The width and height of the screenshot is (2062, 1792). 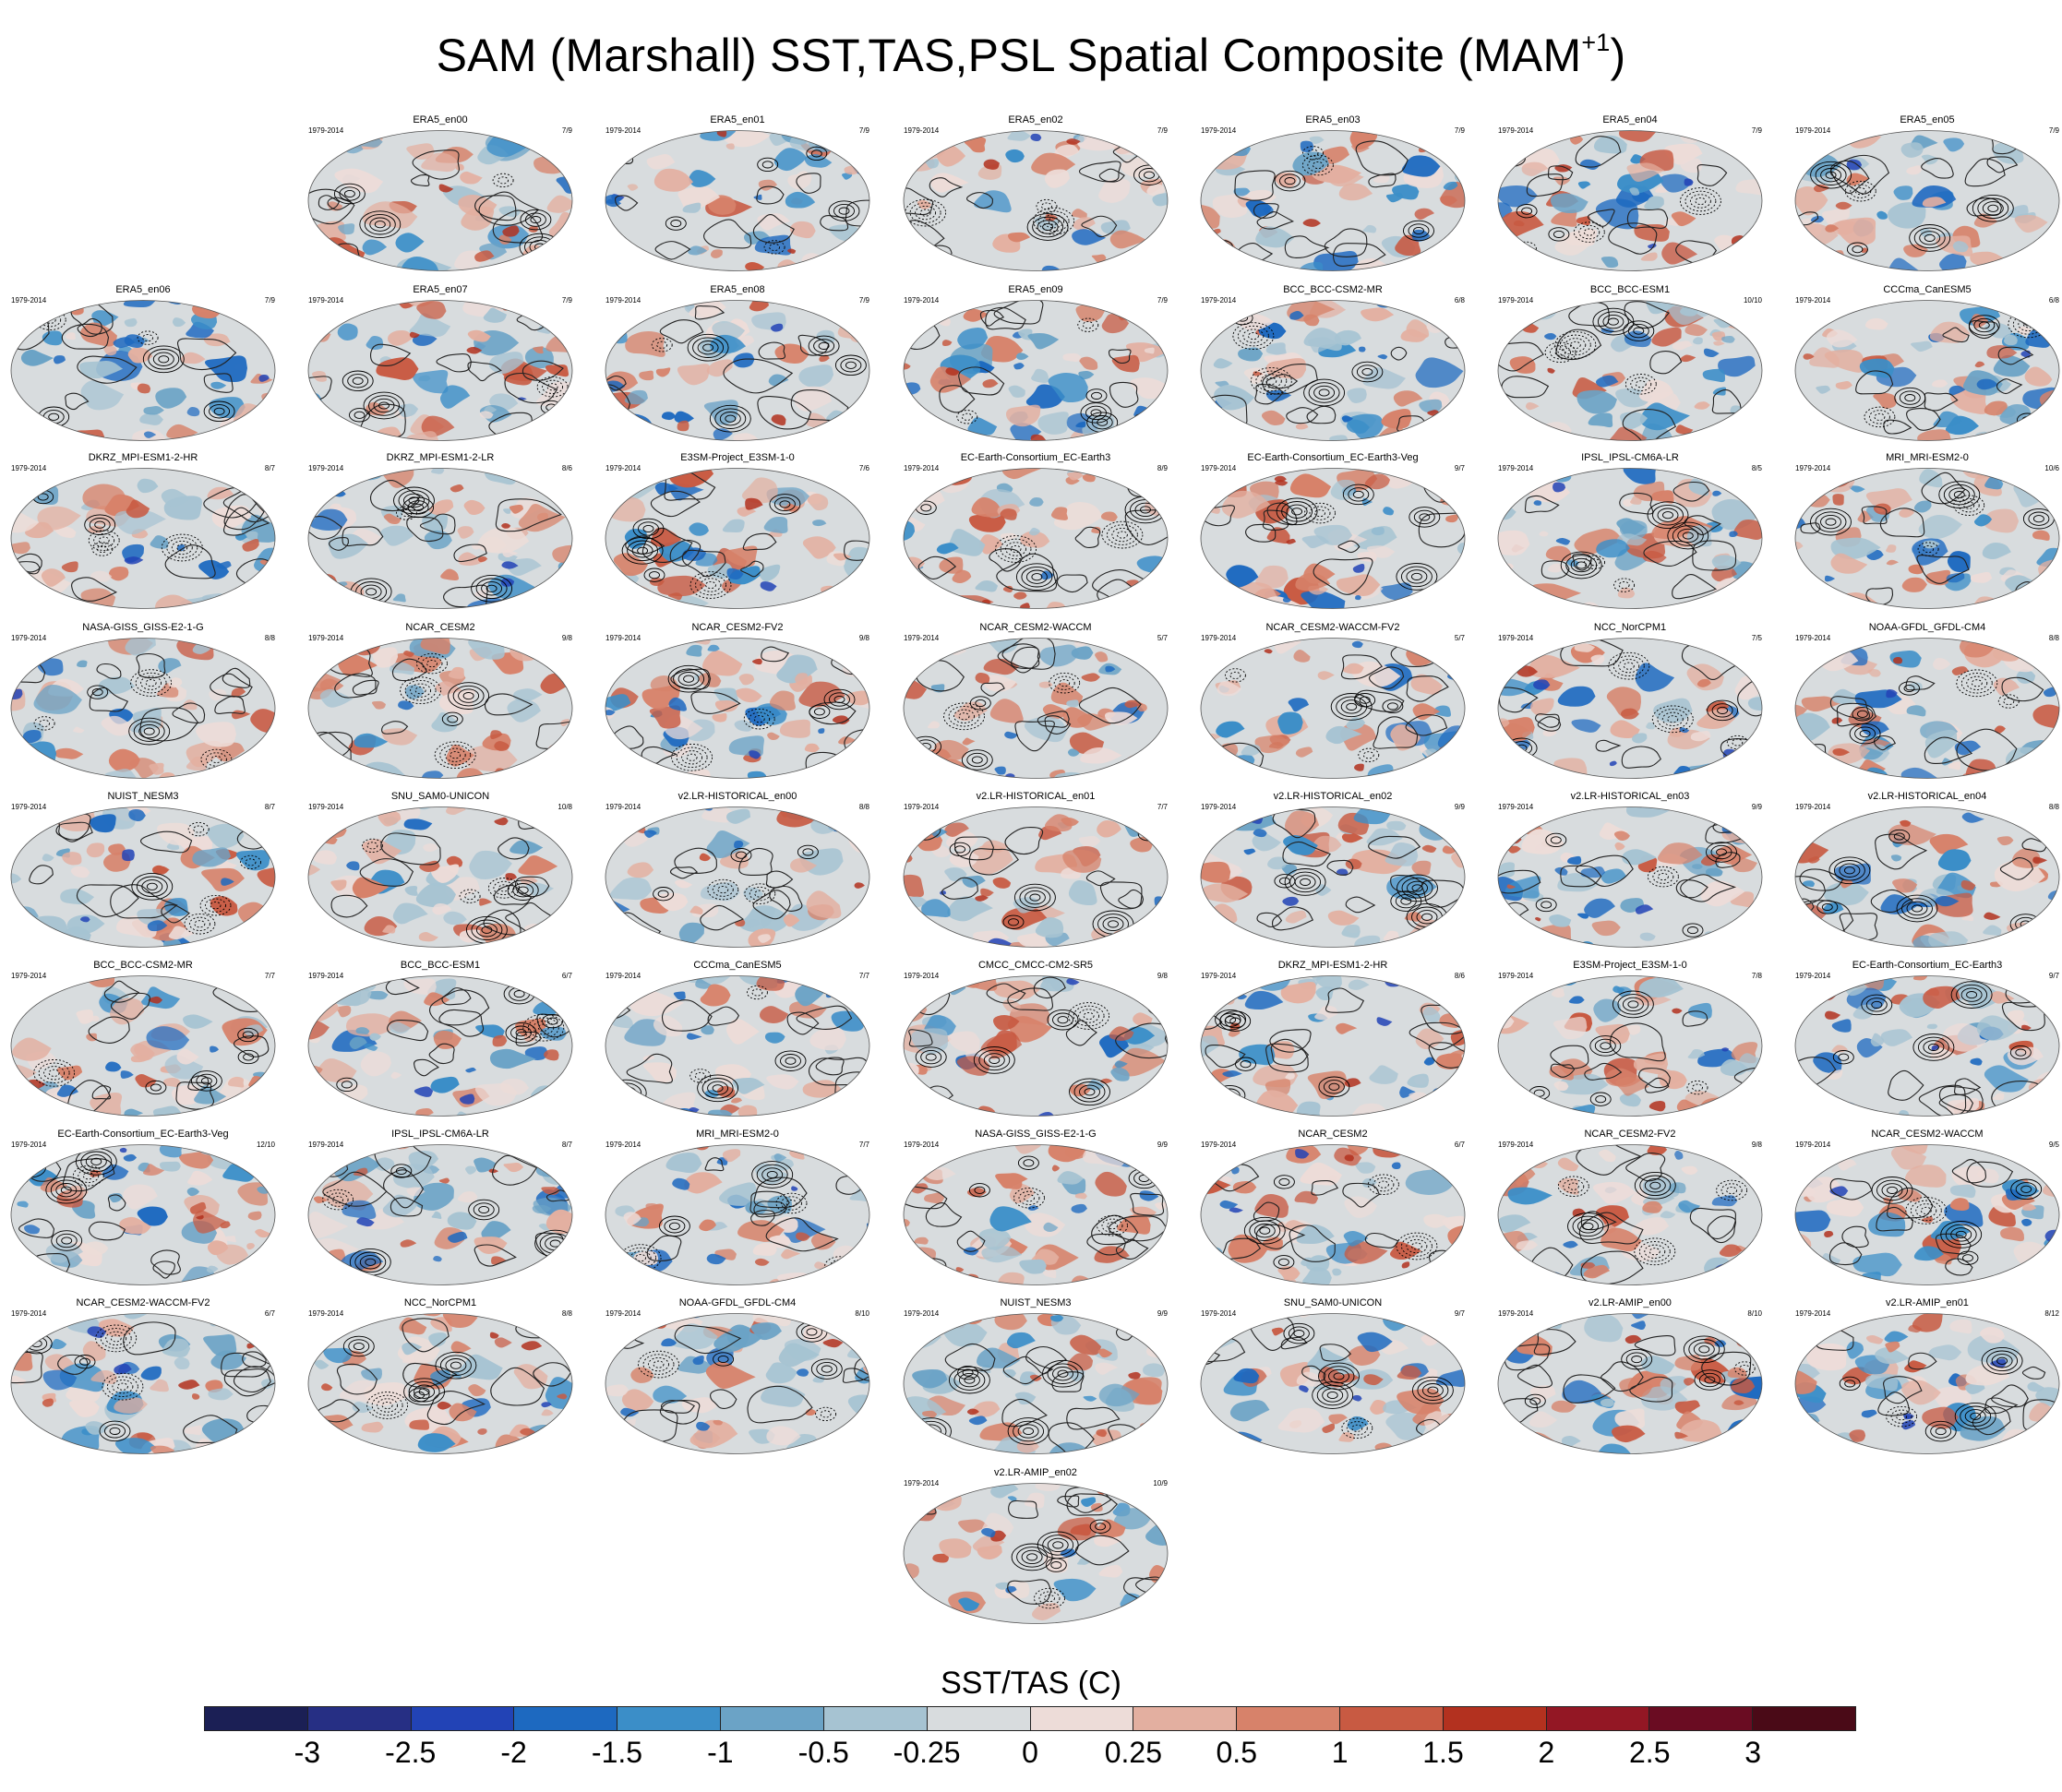 I want to click on panel-title: v2.LR-HISTORICAL_en01, so click(x=1036, y=797).